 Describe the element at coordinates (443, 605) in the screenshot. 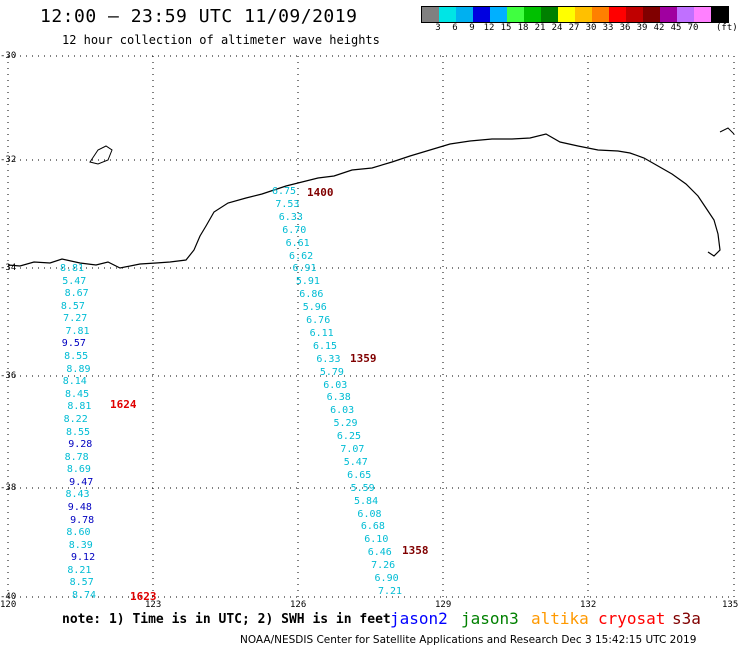

I see `longitude-label: 129` at that location.